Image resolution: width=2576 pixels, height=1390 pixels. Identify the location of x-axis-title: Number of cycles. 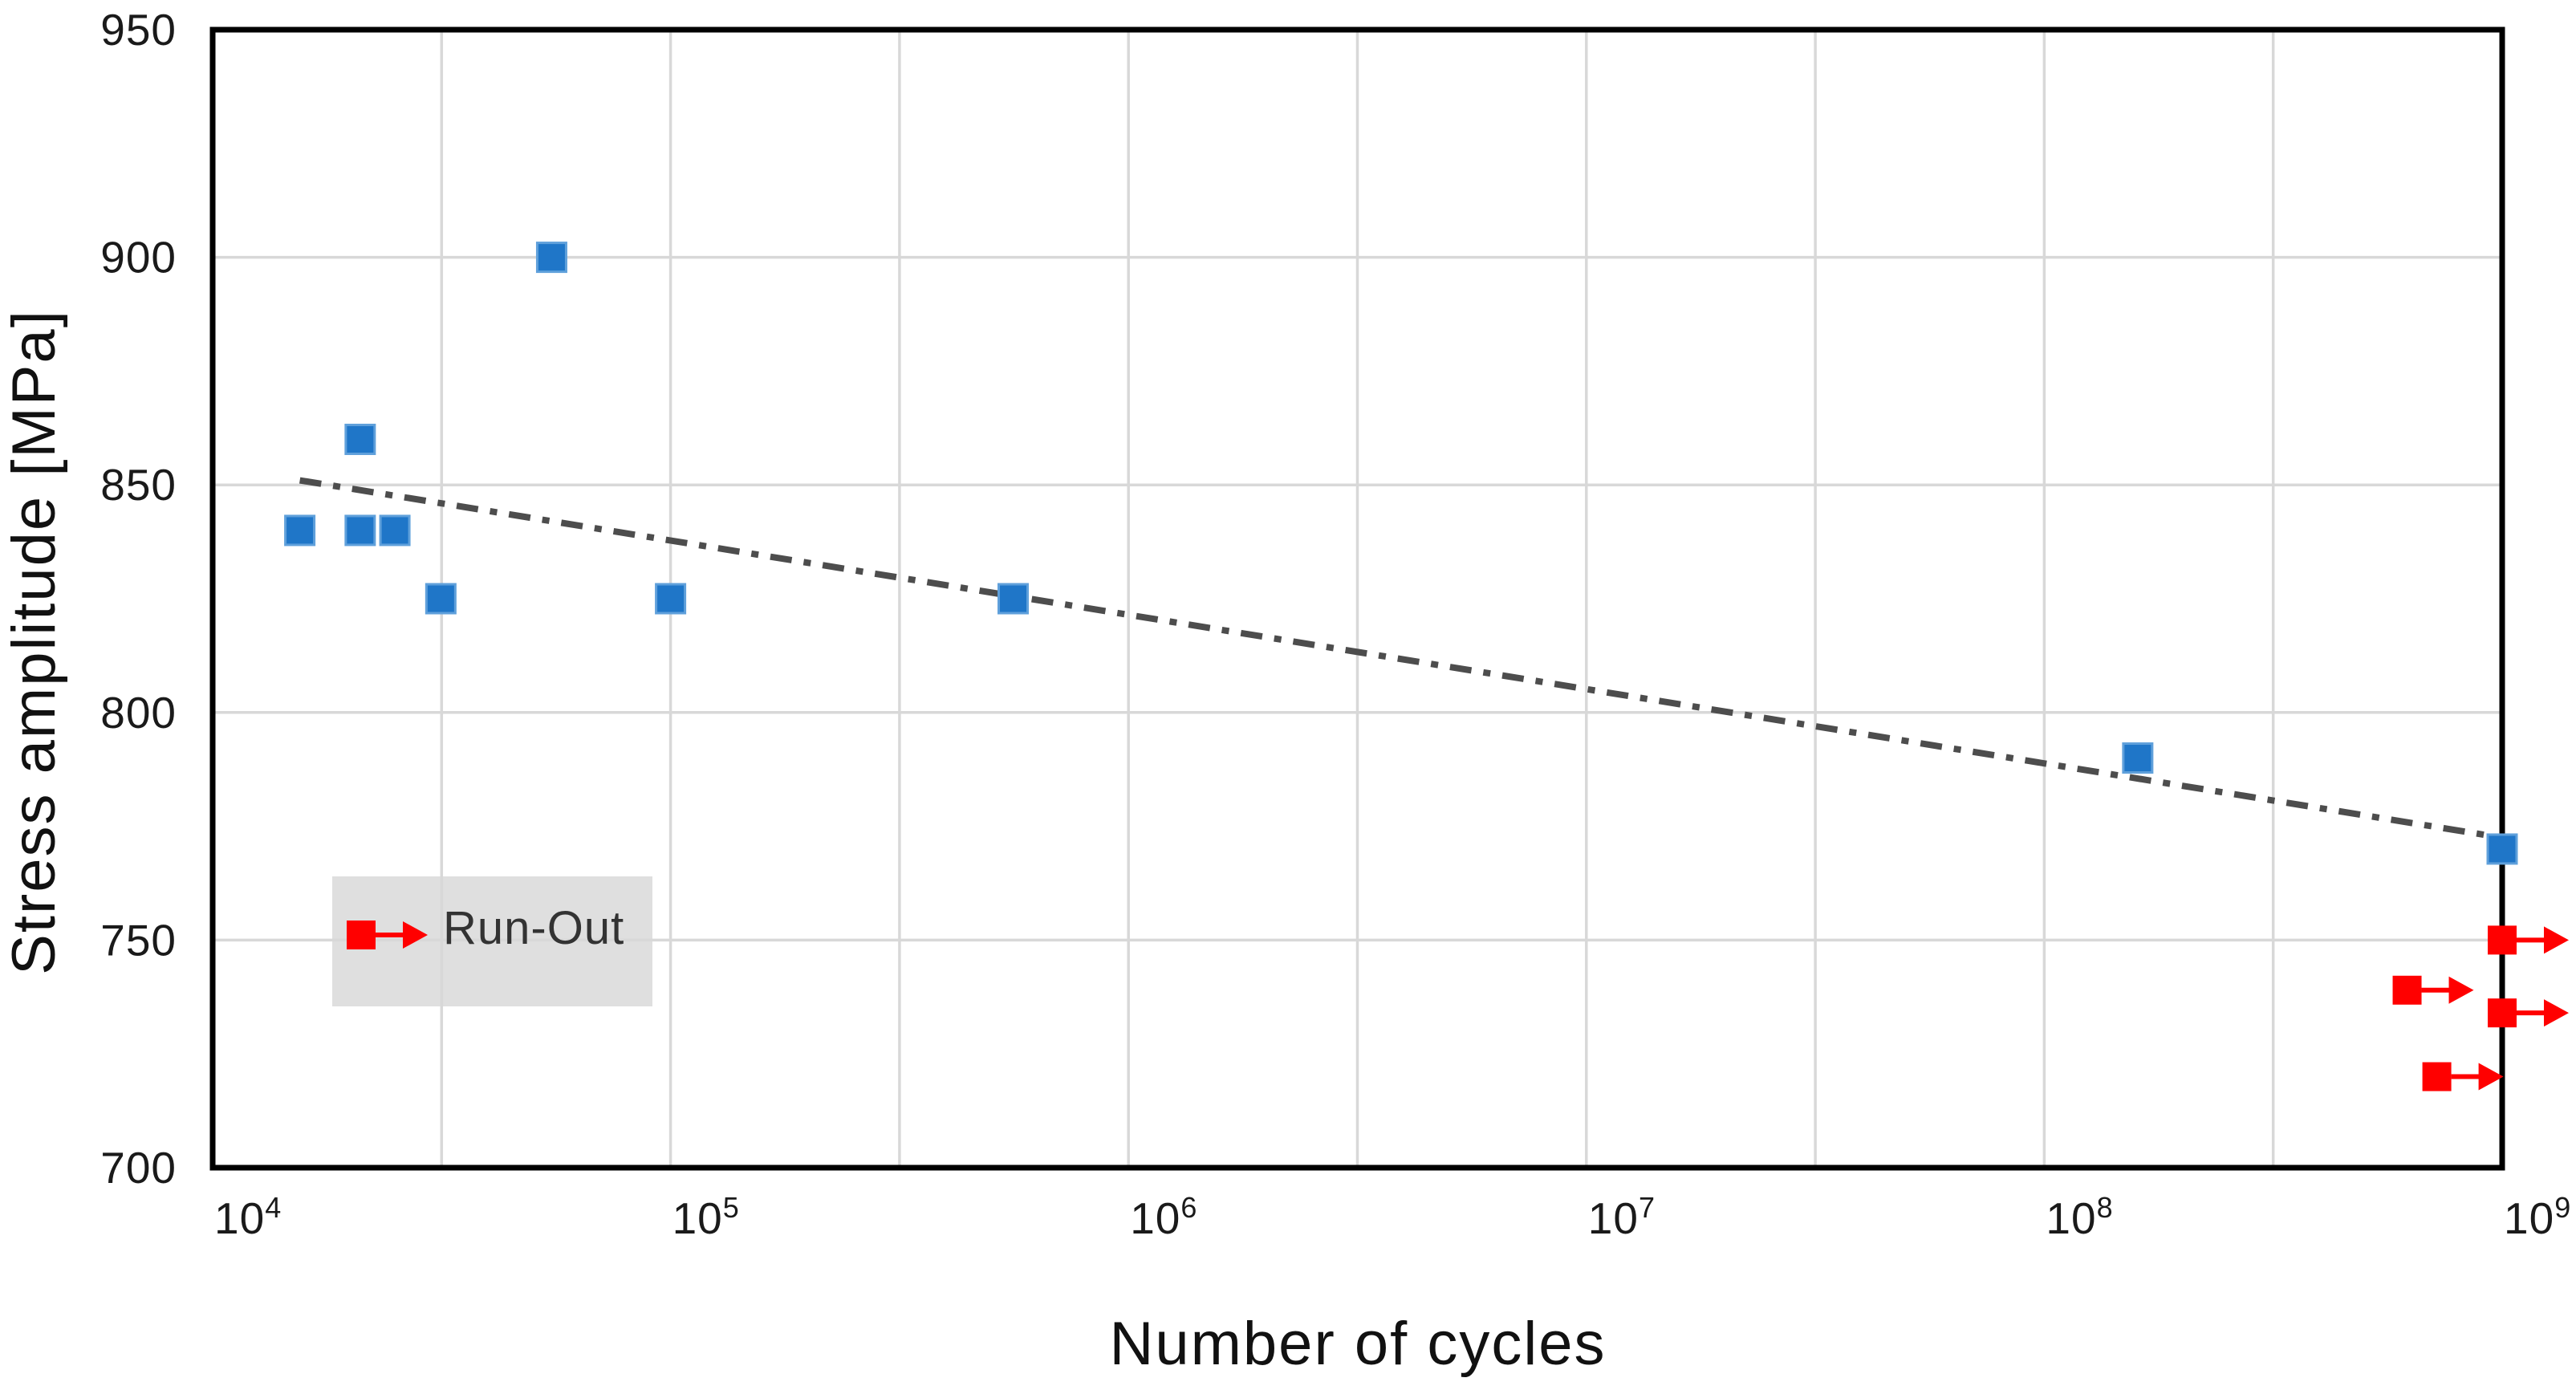
(1357, 1344).